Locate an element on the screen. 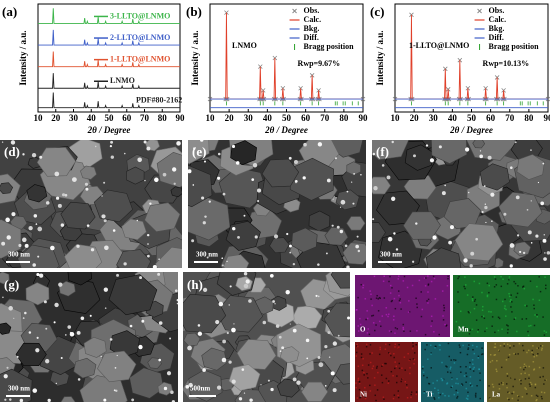 The height and width of the screenshot is (402, 550). scale-label: 300 nm is located at coordinates (207, 255).